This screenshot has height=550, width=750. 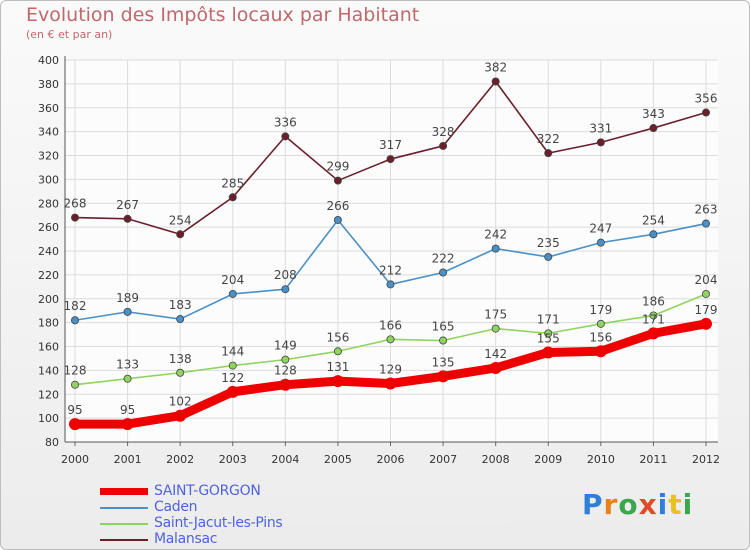 I want to click on legend-label-saint-gorgon: SAINT-GORGON, so click(x=207, y=491).